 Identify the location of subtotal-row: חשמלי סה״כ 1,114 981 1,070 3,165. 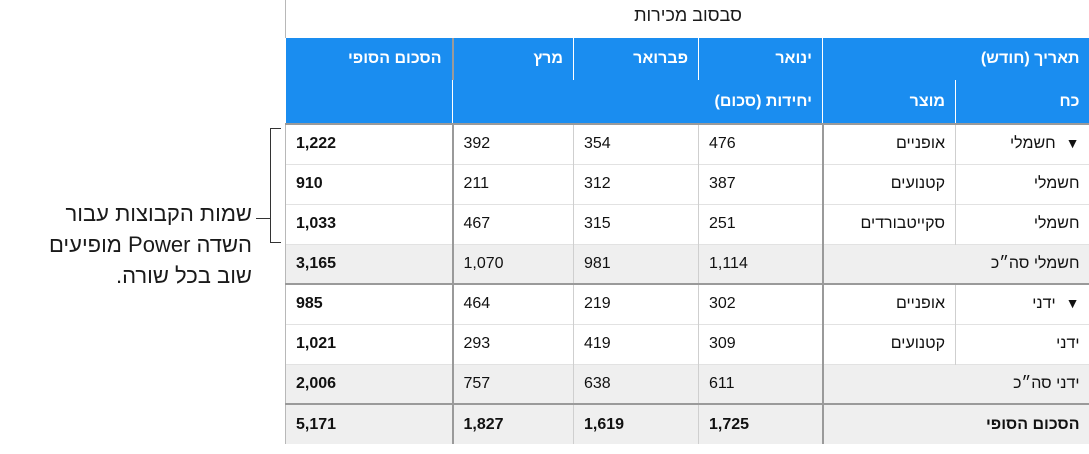
(687, 263).